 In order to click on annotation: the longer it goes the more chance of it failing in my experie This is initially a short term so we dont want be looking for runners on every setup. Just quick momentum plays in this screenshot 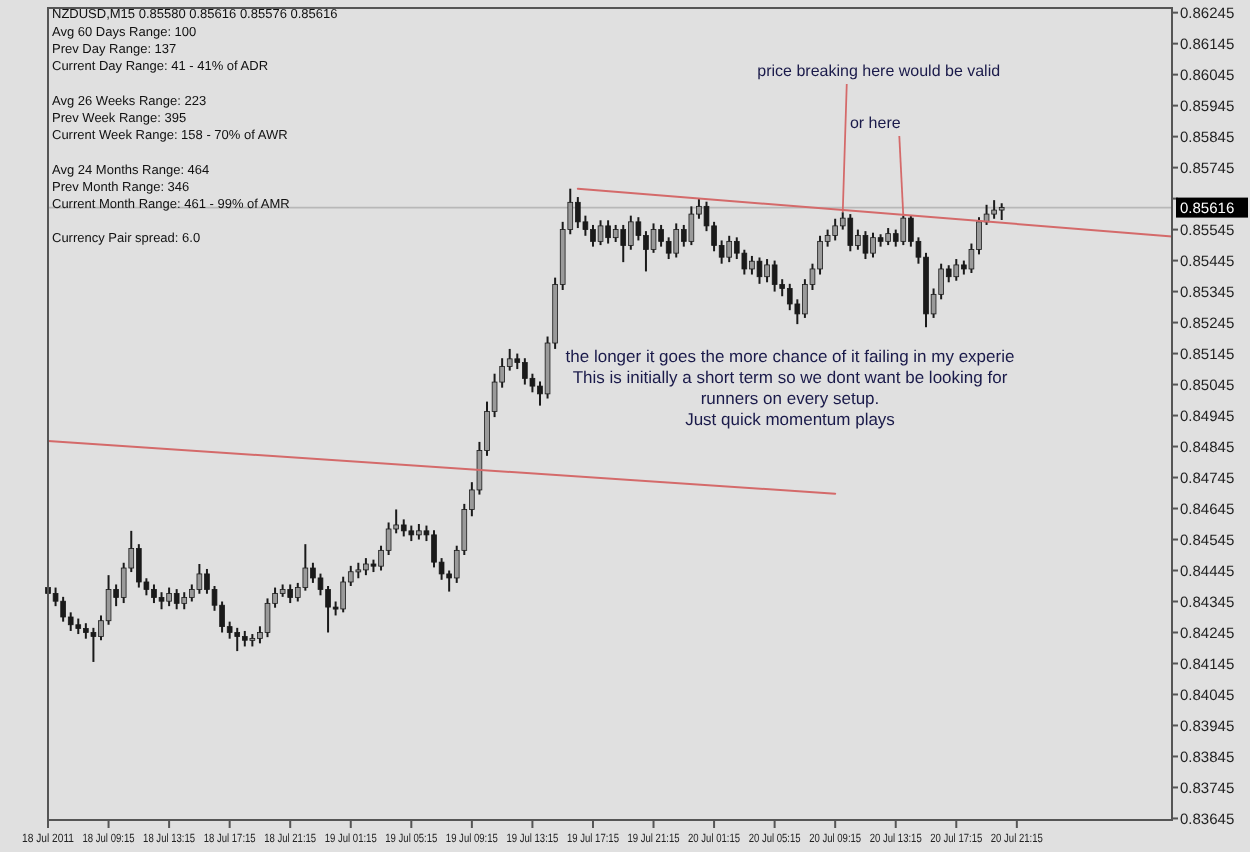, I will do `click(790, 387)`.